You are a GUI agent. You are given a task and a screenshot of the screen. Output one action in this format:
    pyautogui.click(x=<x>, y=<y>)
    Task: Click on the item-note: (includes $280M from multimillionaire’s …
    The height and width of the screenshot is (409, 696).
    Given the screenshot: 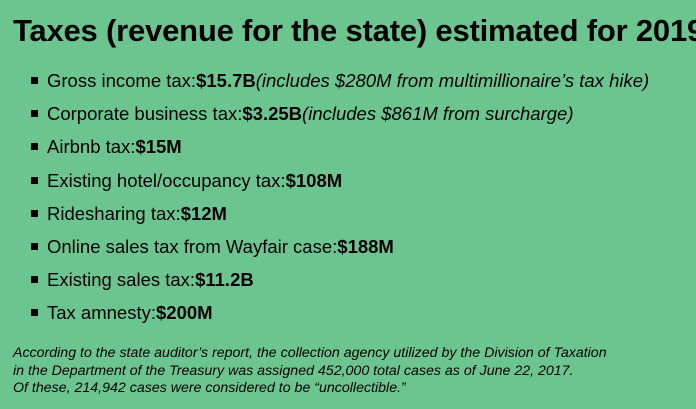 What is the action you would take?
    pyautogui.click(x=452, y=80)
    